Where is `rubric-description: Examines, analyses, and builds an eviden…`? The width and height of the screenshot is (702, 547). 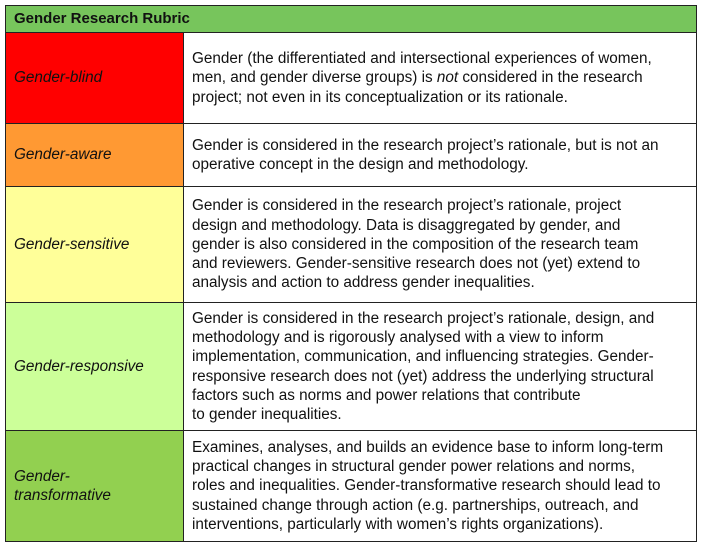
rubric-description: Examines, analyses, and builds an eviden… is located at coordinates (440, 486).